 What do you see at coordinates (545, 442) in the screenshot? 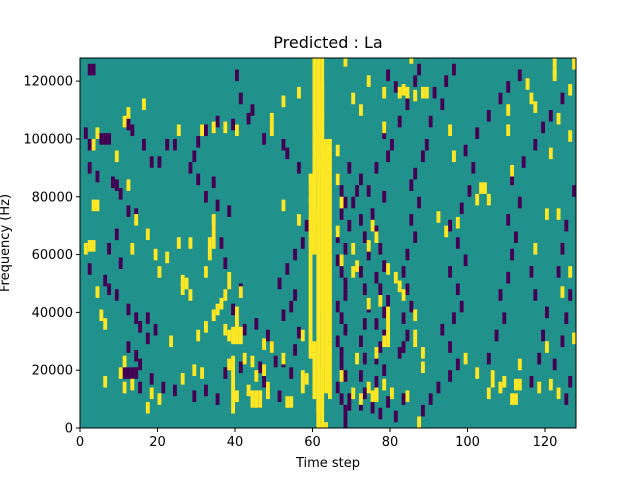
I see `x-tick-label: 120` at bounding box center [545, 442].